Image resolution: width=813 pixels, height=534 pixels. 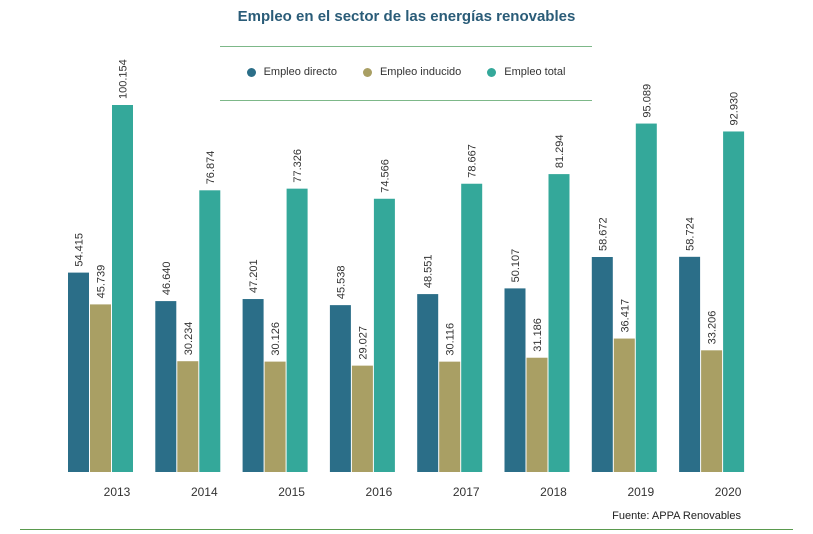 I want to click on data-label-2019-0: 58.672, so click(x=603, y=234).